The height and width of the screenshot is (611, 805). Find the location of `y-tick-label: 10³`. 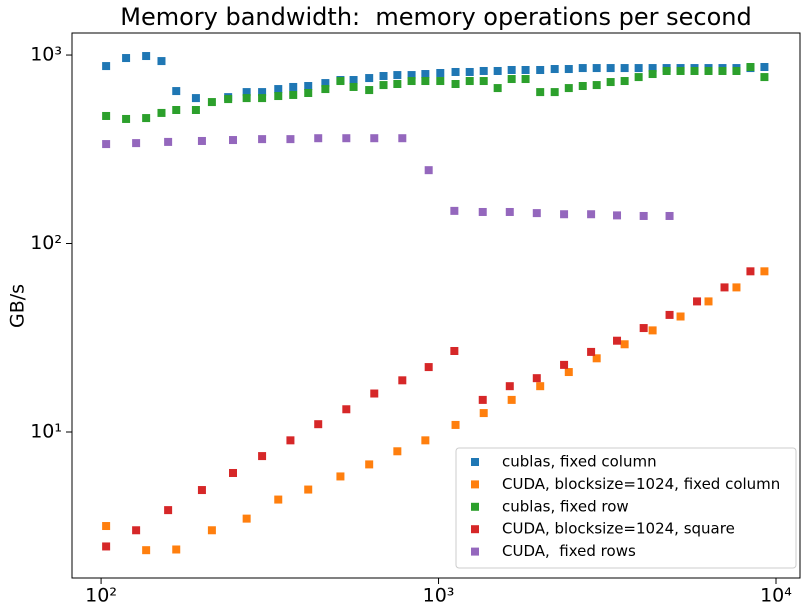

y-tick-label: 10³ is located at coordinates (46, 55).